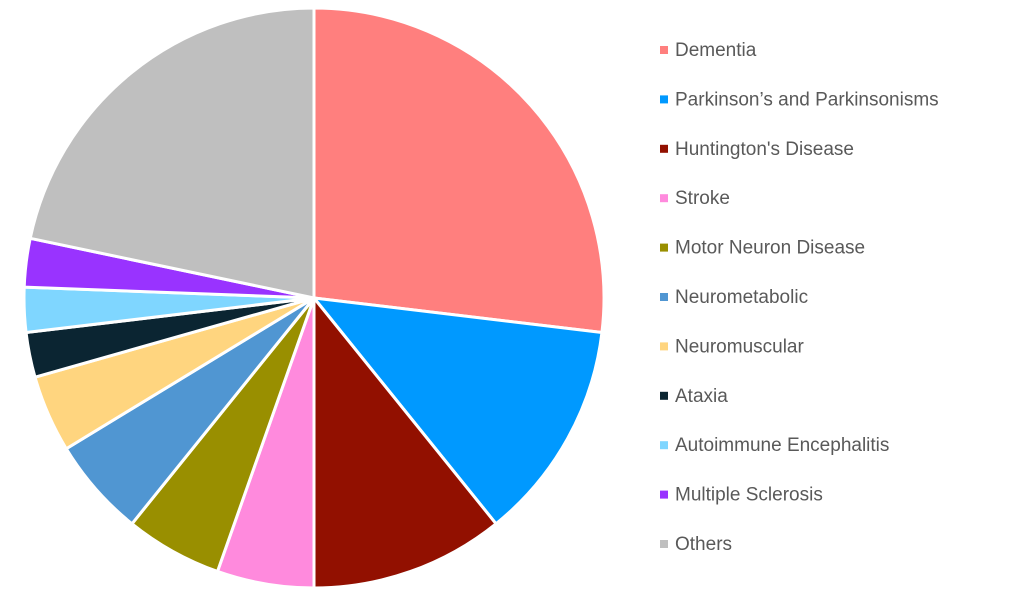  Describe the element at coordinates (739, 346) in the screenshot. I see `legend-label: Neuromuscular` at that location.